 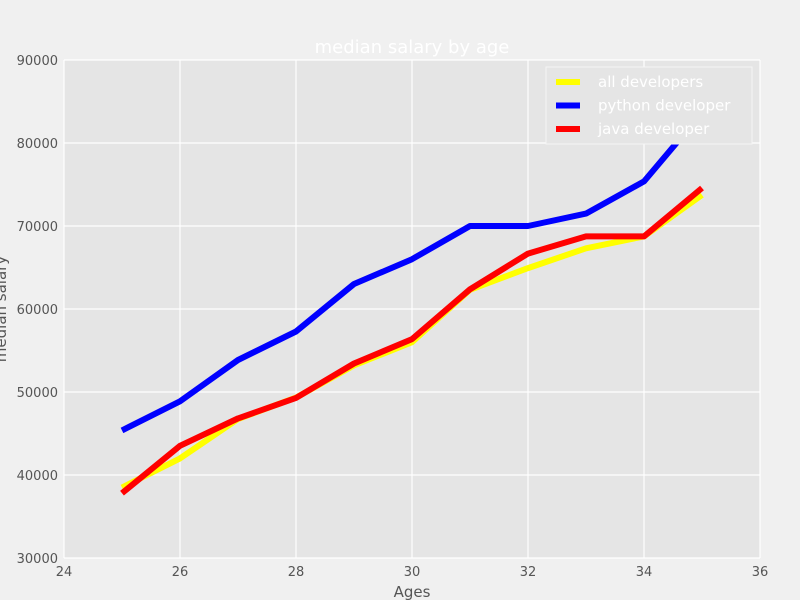 I want to click on x-axis-label: Ages, so click(x=412, y=591).